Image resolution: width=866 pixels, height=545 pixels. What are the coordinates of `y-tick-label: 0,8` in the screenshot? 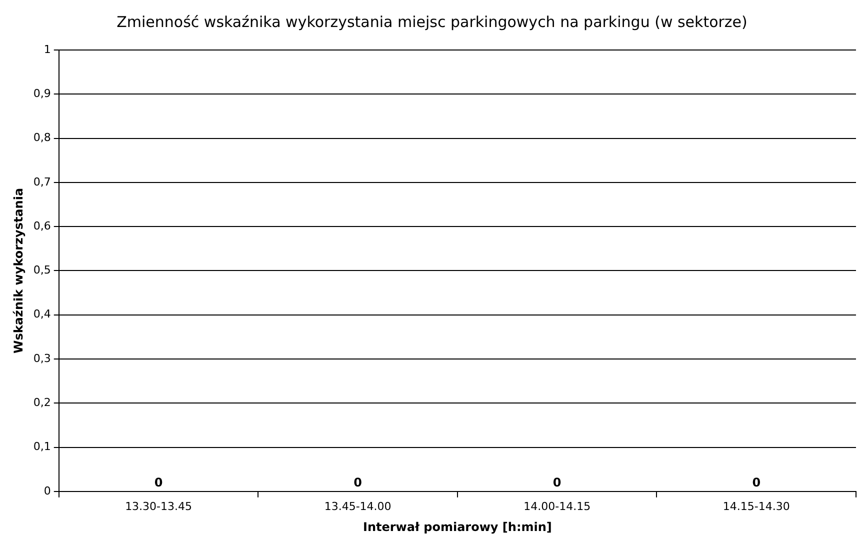 It's located at (42, 137).